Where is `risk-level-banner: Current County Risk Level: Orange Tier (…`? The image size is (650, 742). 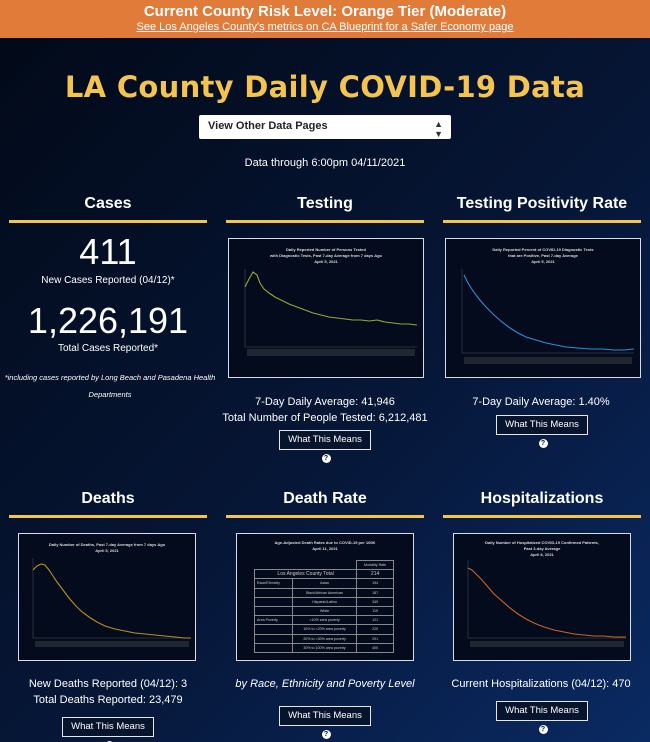 risk-level-banner: Current County Risk Level: Orange Tier (… is located at coordinates (325, 19).